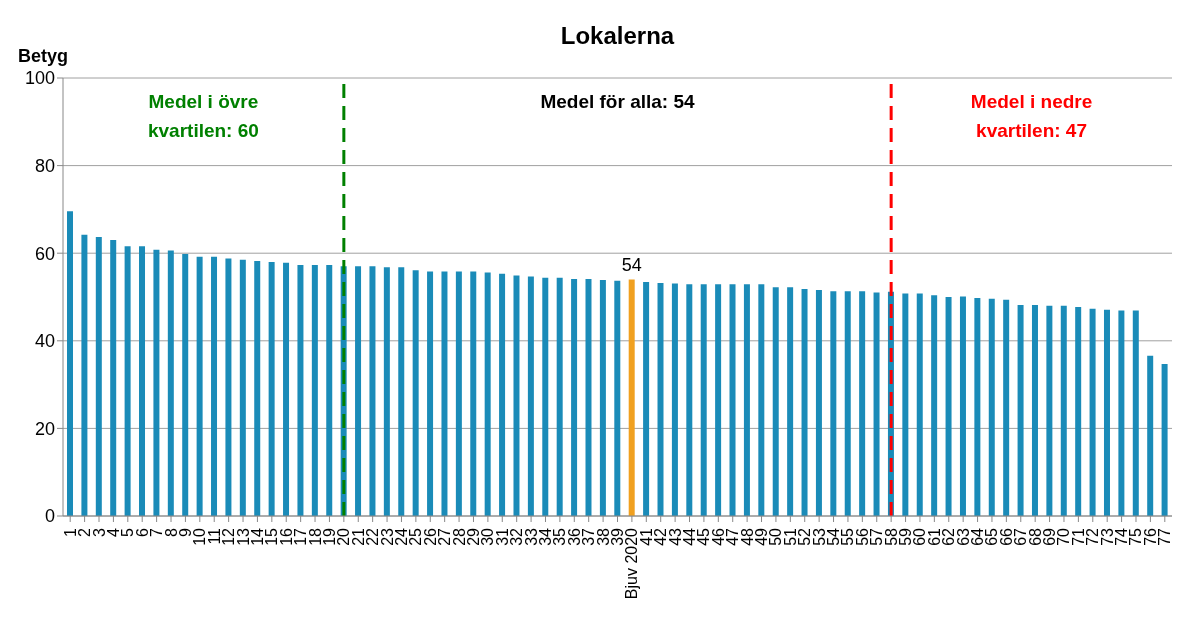 This screenshot has height=637, width=1192. I want to click on chart-title: Lokalerna, so click(617, 35).